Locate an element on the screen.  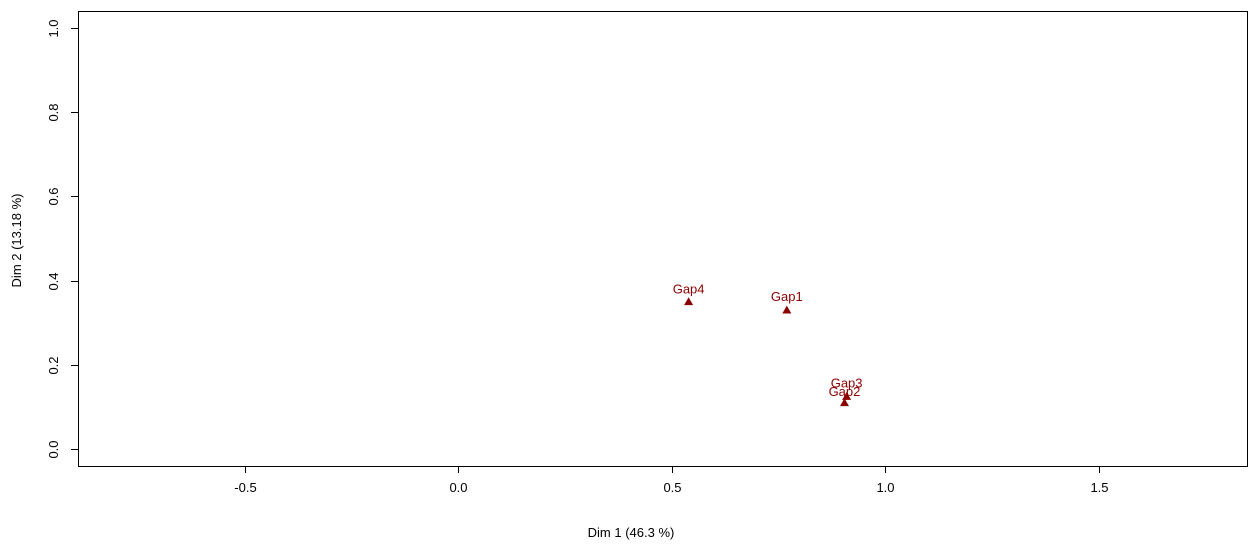
y-tick-label: 1.0 is located at coordinates (53, 28).